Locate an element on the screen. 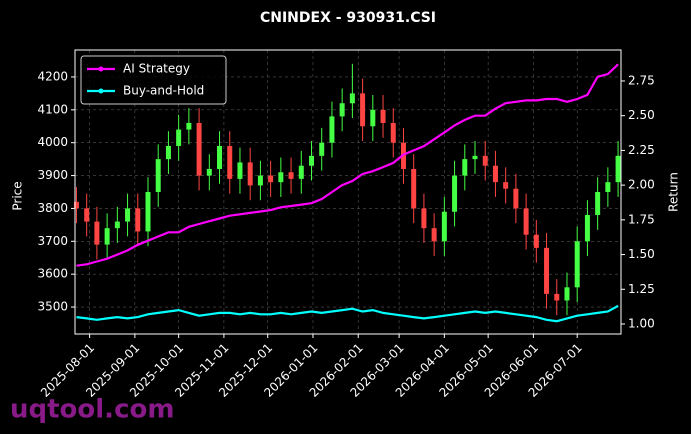 Image resolution: width=691 pixels, height=434 pixels. y2-tick-label: 2.00 is located at coordinates (641, 185).